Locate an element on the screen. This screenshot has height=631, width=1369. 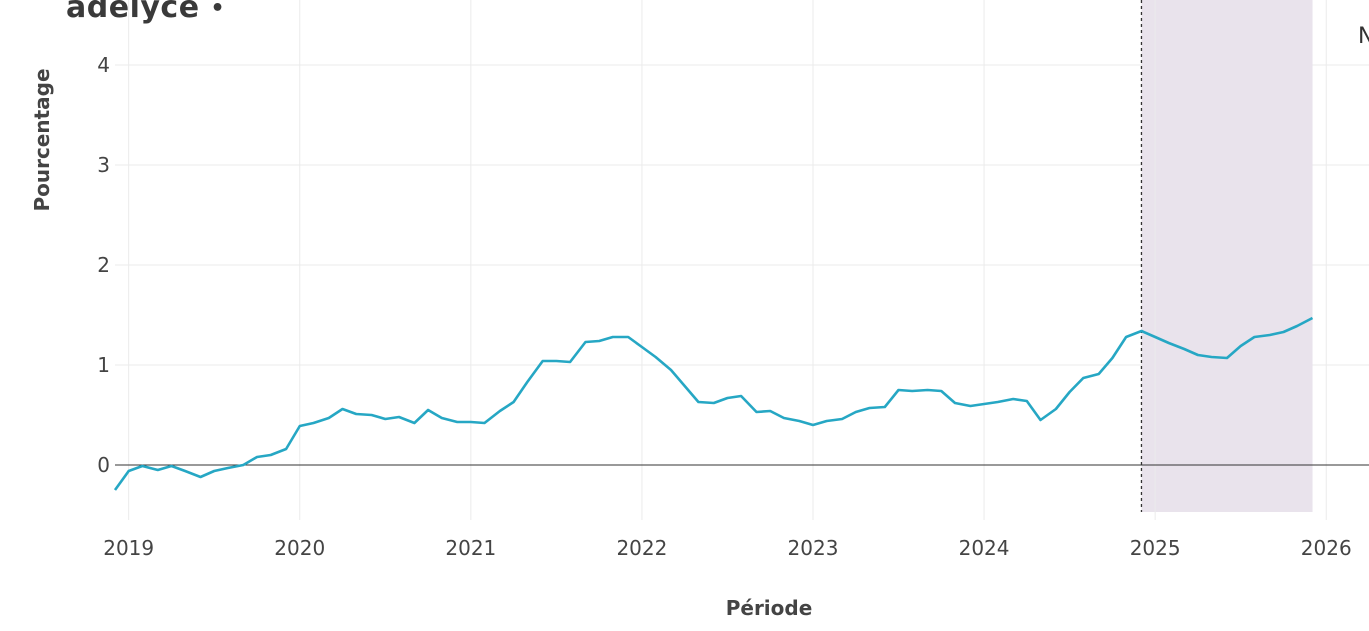
y-tick-label: 1 is located at coordinates (103, 365).